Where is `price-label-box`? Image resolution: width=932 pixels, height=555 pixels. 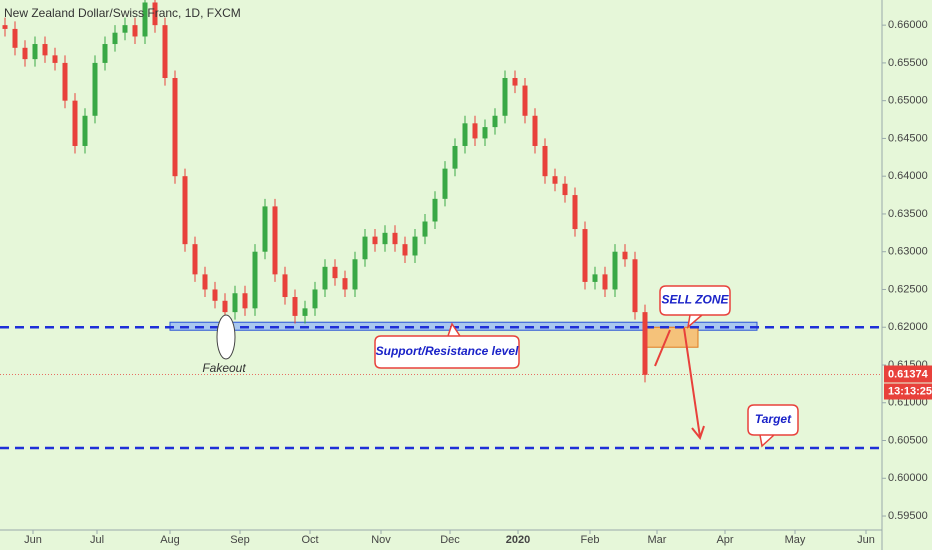
price-label-box is located at coordinates (908, 374).